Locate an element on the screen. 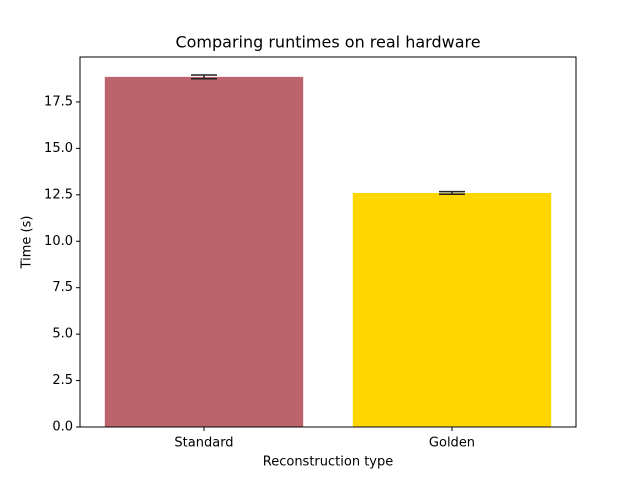 The image size is (640, 484). y-tick-label: 12.5 is located at coordinates (58, 194).